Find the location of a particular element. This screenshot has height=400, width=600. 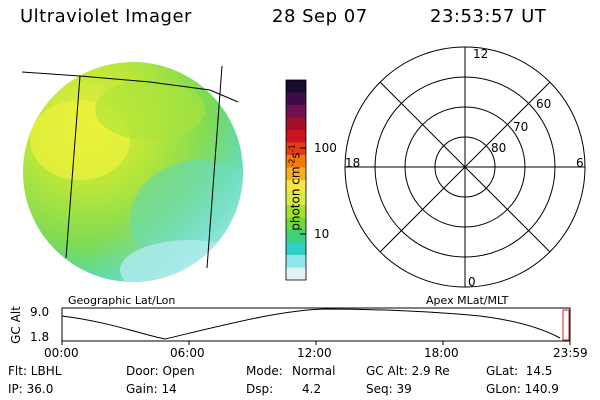

mlt-label-18: 18 is located at coordinates (353, 163).